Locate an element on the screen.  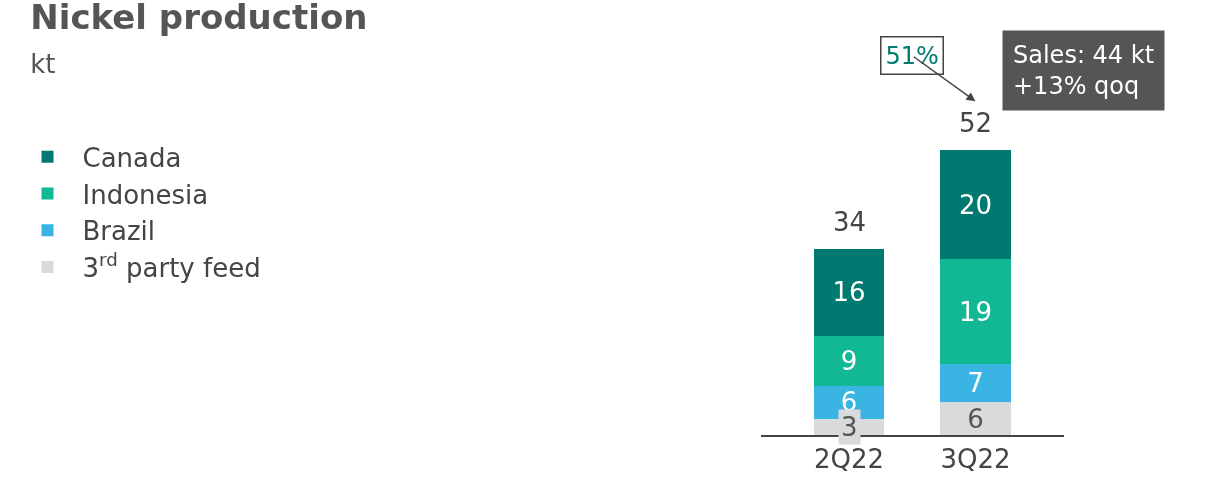
total-label: 52 is located at coordinates (976, 123).